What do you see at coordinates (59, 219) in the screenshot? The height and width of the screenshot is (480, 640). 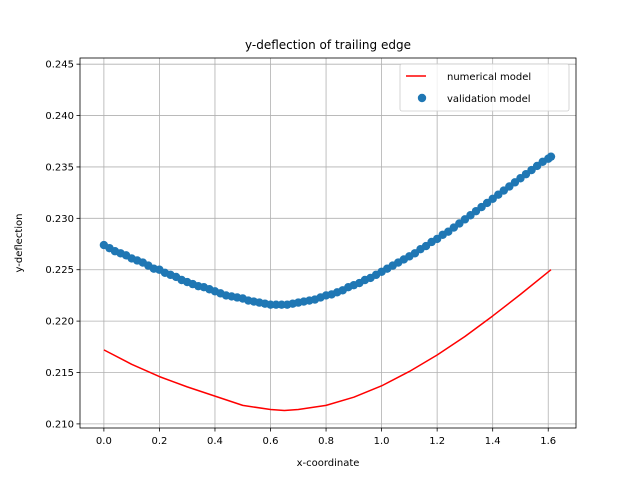 I see `y-tick-label: 0.230` at bounding box center [59, 219].